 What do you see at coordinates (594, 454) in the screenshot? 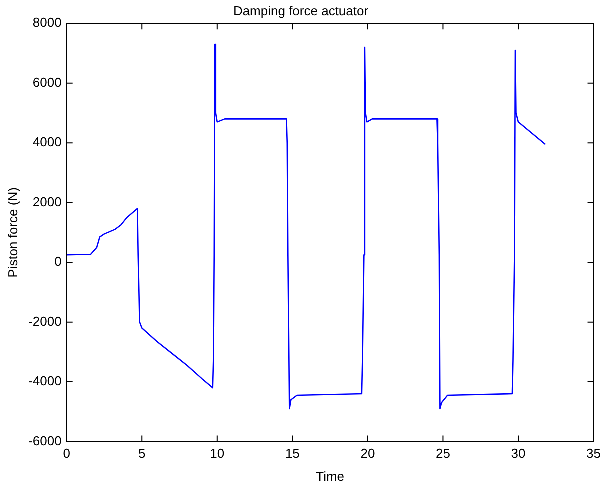
I see `x-tick-label: 35` at bounding box center [594, 454].